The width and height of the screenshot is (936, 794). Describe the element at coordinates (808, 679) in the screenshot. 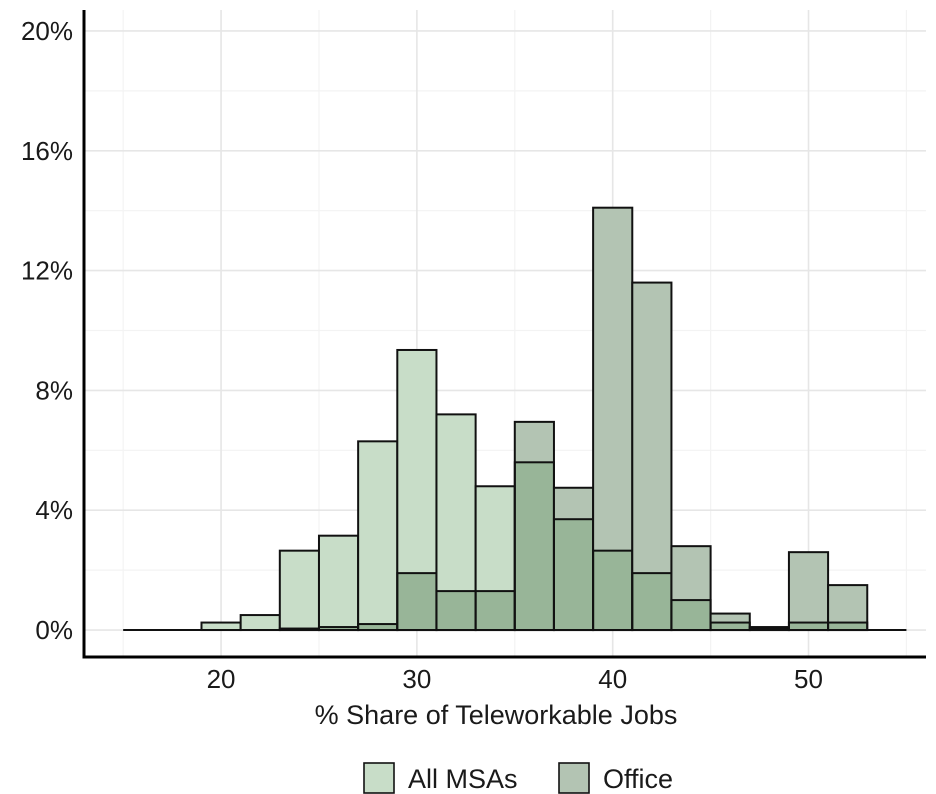

I see `x-tick-label: 50` at that location.